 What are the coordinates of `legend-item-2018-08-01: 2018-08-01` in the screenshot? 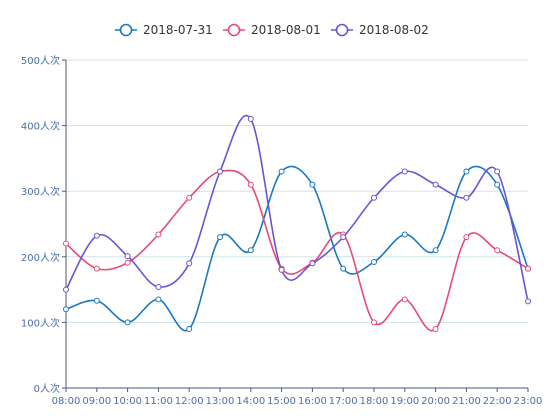 It's located at (272, 30).